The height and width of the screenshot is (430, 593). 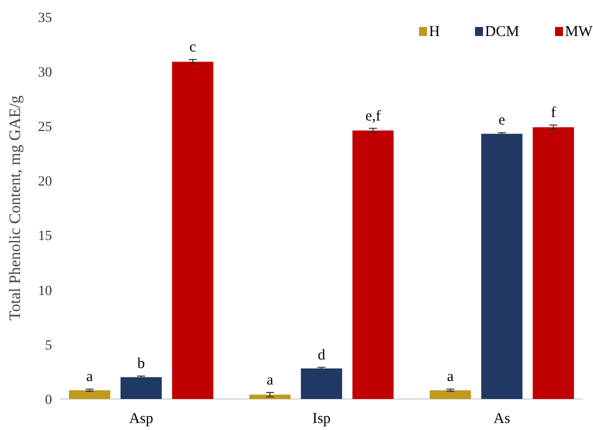 What do you see at coordinates (502, 120) in the screenshot?
I see `data-label: e` at bounding box center [502, 120].